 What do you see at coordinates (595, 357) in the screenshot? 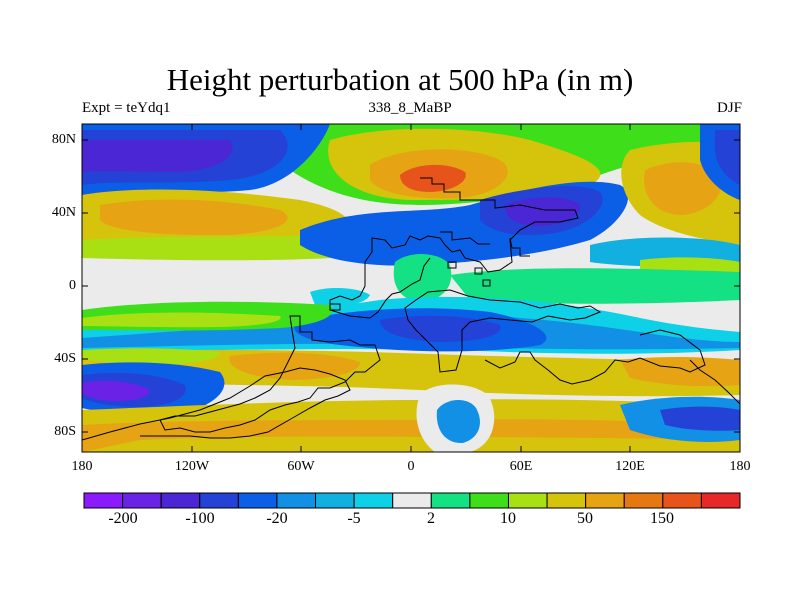
I see `coastline-australia` at bounding box center [595, 357].